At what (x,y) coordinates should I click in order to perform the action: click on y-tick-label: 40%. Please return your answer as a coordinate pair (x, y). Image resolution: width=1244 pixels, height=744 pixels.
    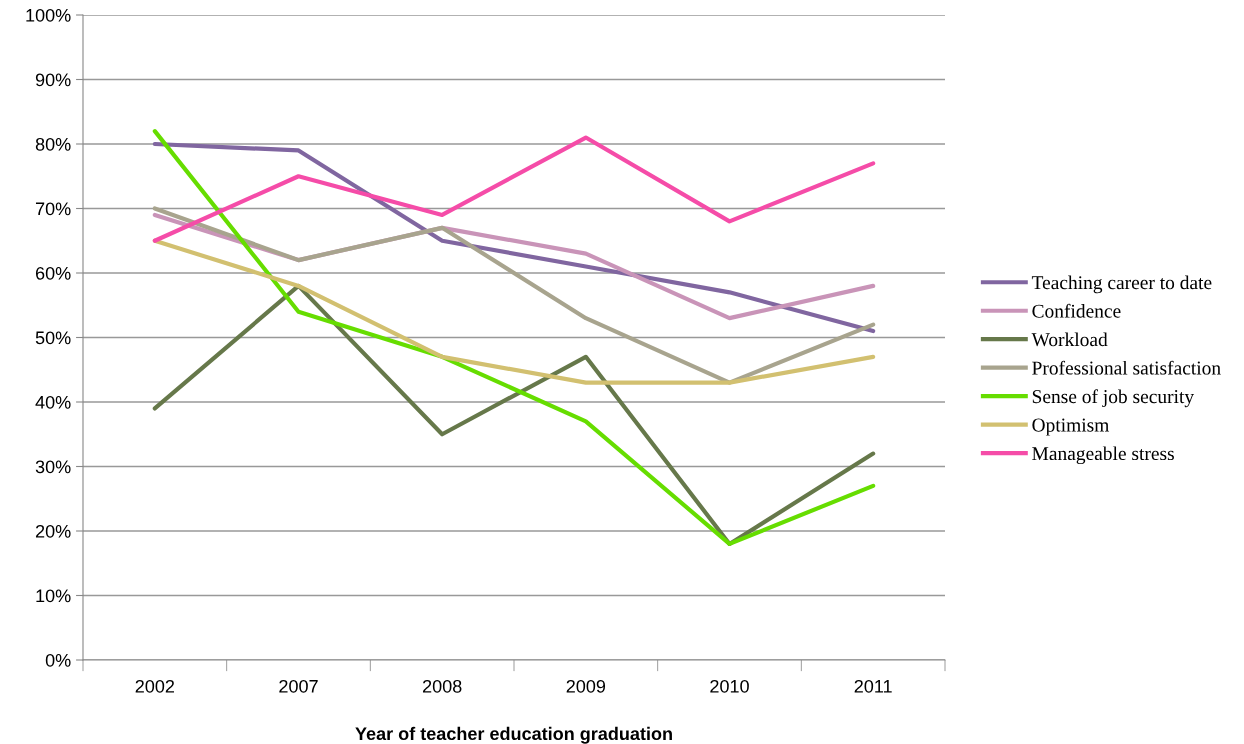
    Looking at the image, I should click on (53, 402).